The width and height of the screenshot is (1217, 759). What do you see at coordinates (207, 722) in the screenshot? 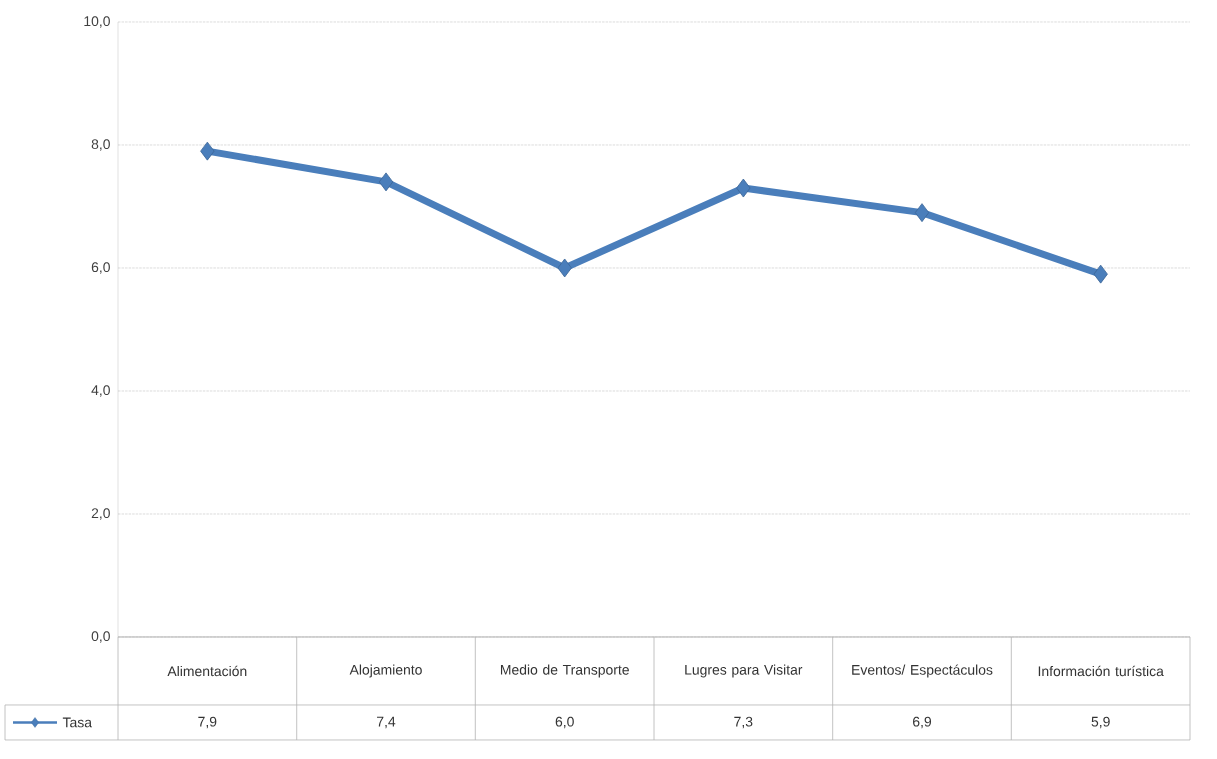
I see `data-label: 7,9` at bounding box center [207, 722].